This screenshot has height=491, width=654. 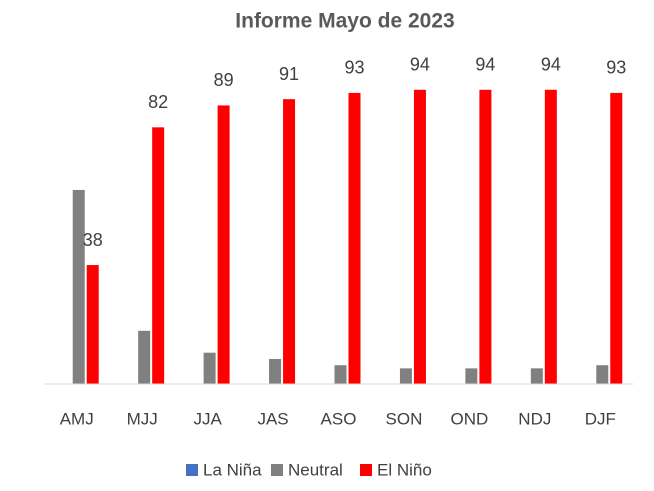 What do you see at coordinates (600, 418) in the screenshot?
I see `x-tick-label: DJF` at bounding box center [600, 418].